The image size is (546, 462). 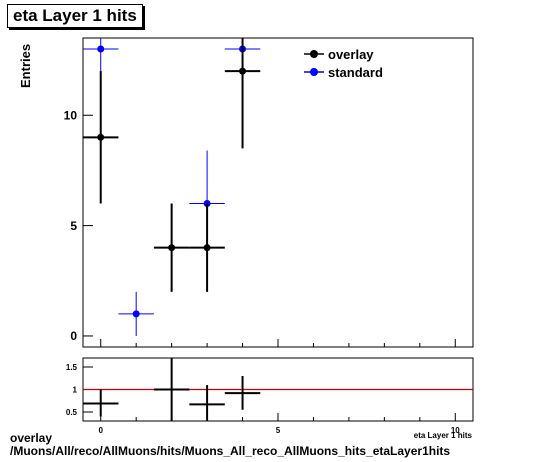 What do you see at coordinates (351, 54) in the screenshot?
I see `legend-overlay-label: overlay` at bounding box center [351, 54].